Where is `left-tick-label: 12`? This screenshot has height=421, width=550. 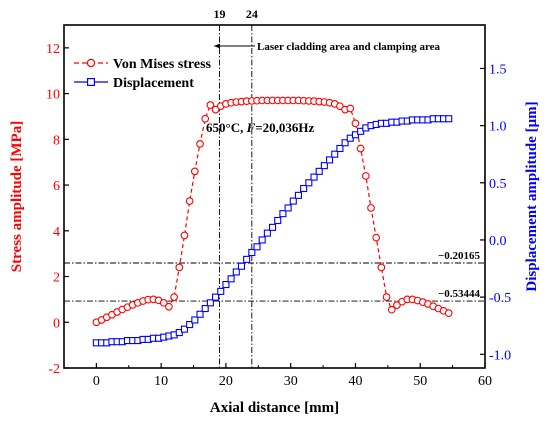 left-tick-label: 12 is located at coordinates (53, 49).